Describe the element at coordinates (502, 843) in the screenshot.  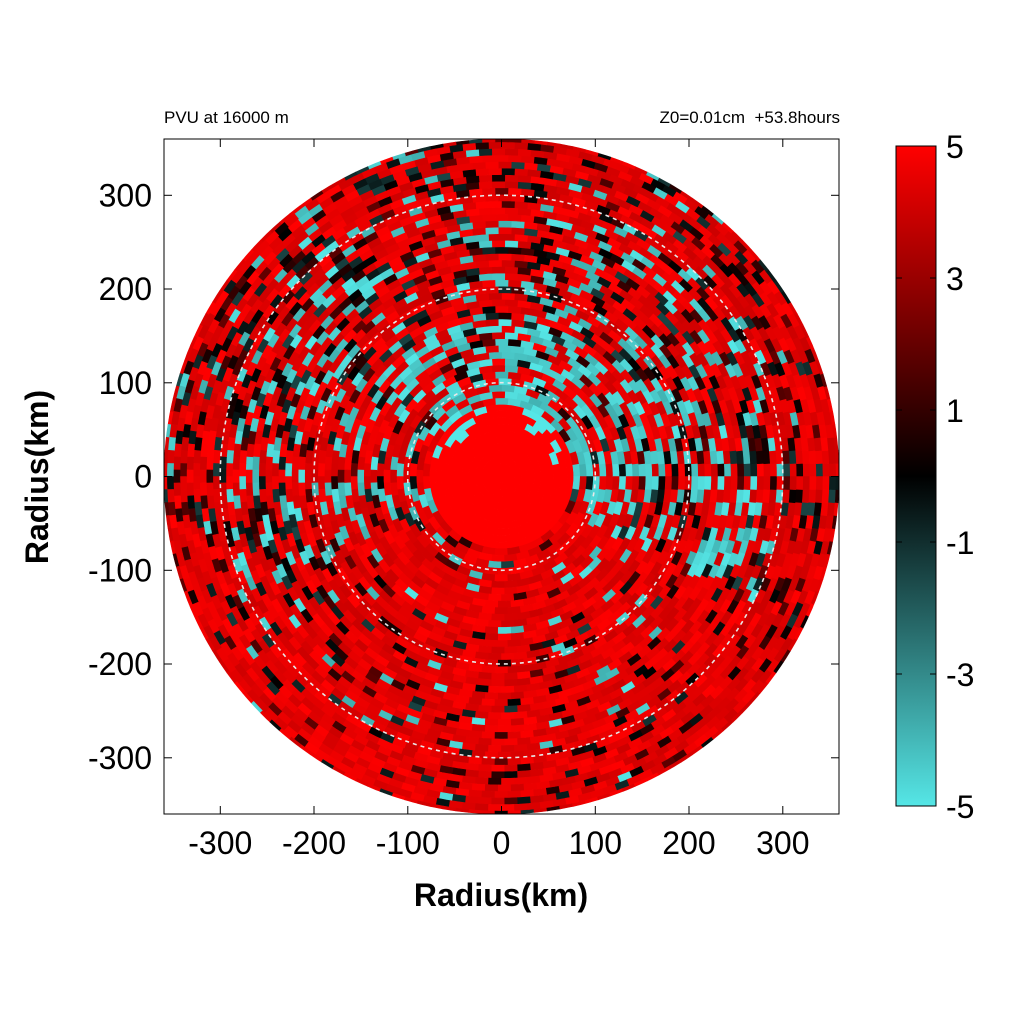
I see `x-tick-label: 0` at that location.